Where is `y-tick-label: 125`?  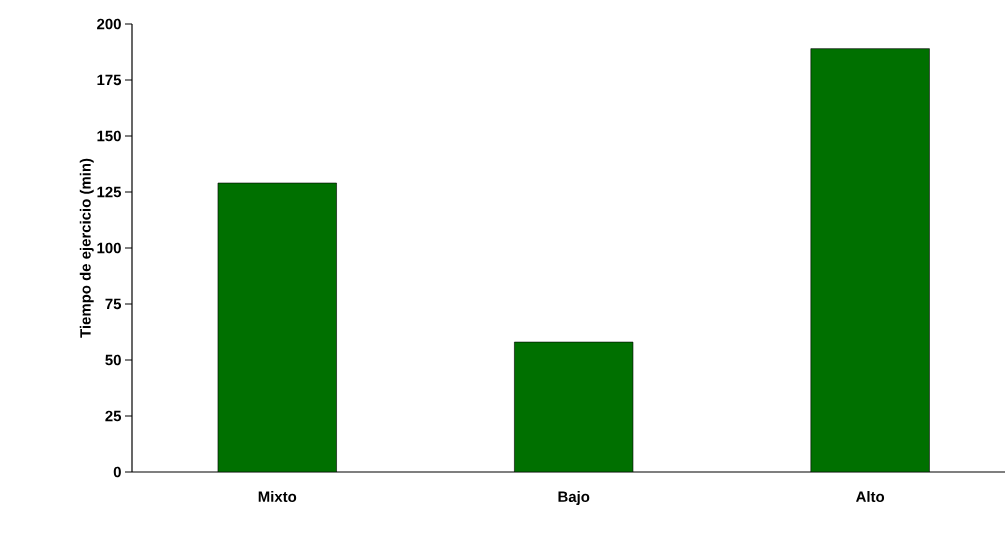
y-tick-label: 125 is located at coordinates (109, 192).